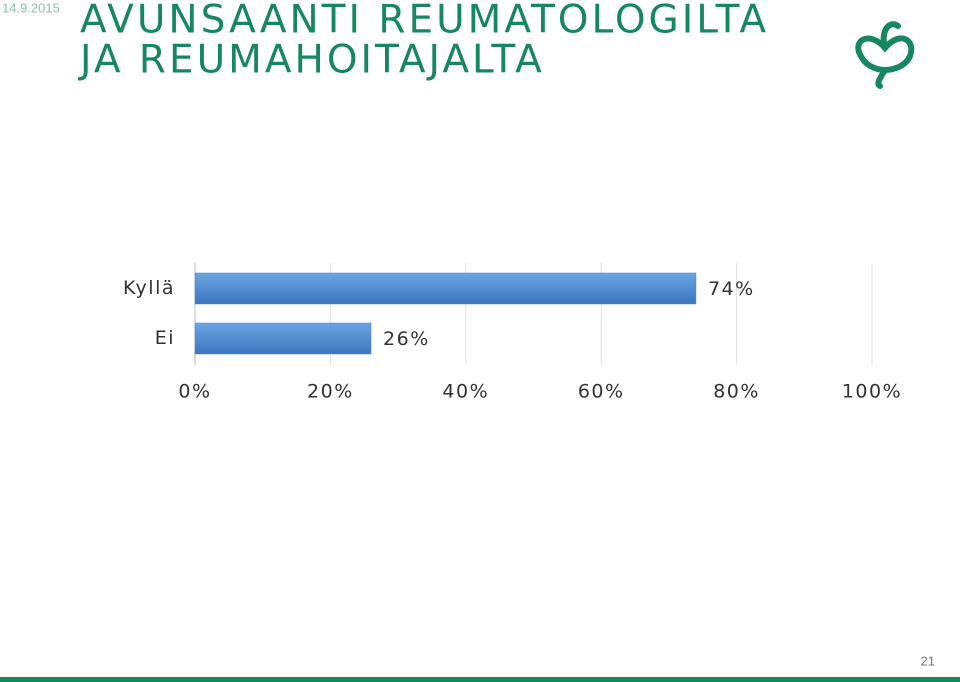 The width and height of the screenshot is (960, 682). What do you see at coordinates (149, 288) in the screenshot?
I see `category-label: Kyllä` at bounding box center [149, 288].